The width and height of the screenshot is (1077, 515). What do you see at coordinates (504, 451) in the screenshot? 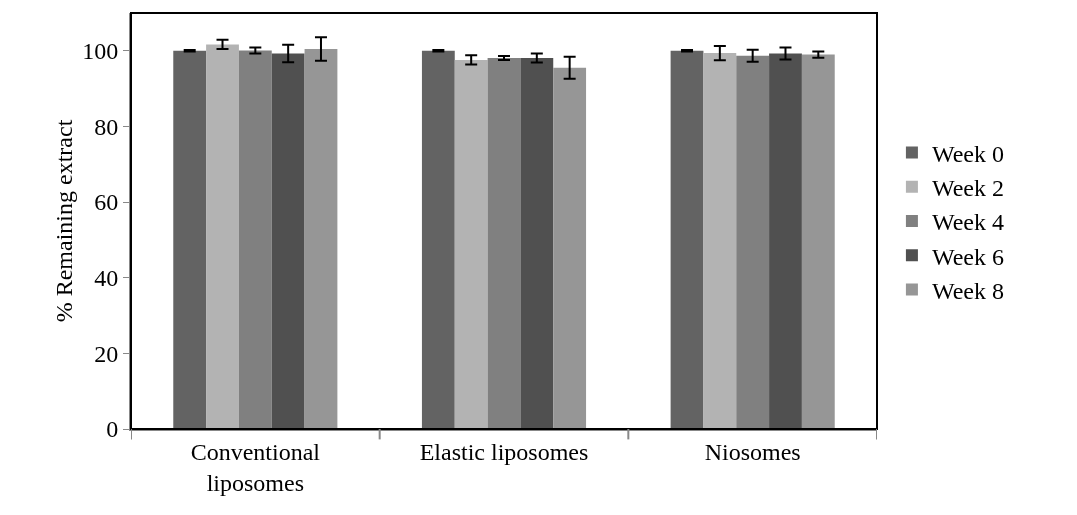
I see `x-tick-label: Elastic liposomes` at bounding box center [504, 451].